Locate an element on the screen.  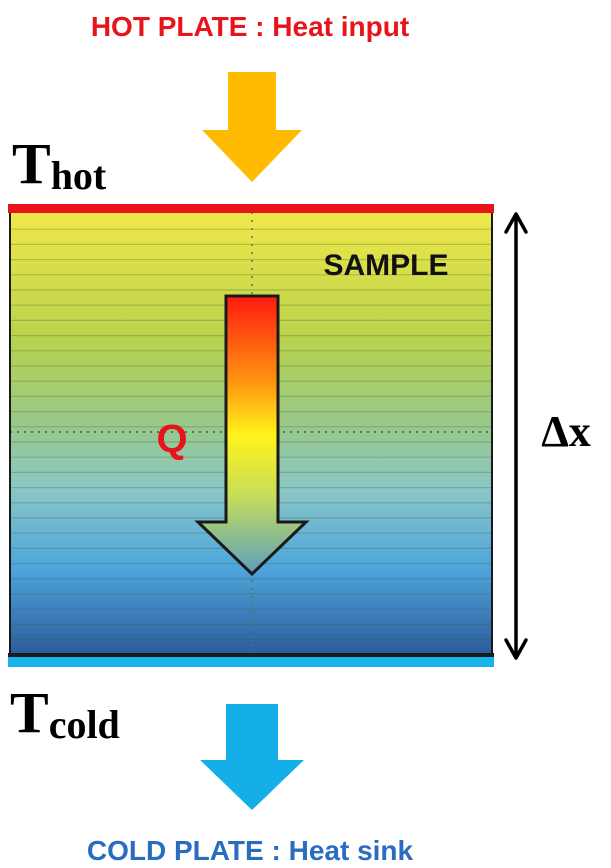
cold-plate is located at coordinates (251, 662).